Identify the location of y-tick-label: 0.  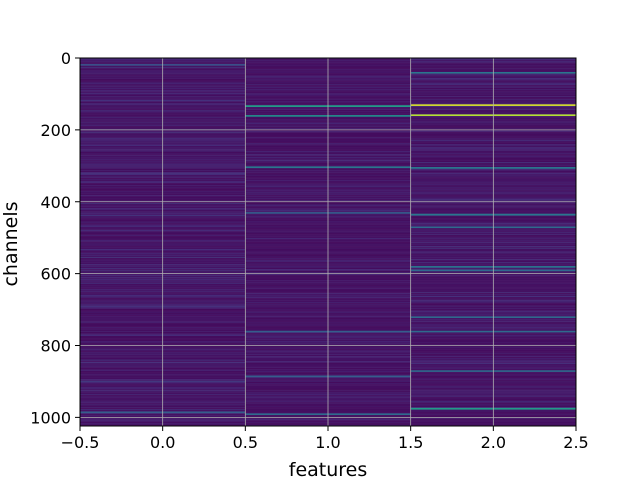
(66, 58).